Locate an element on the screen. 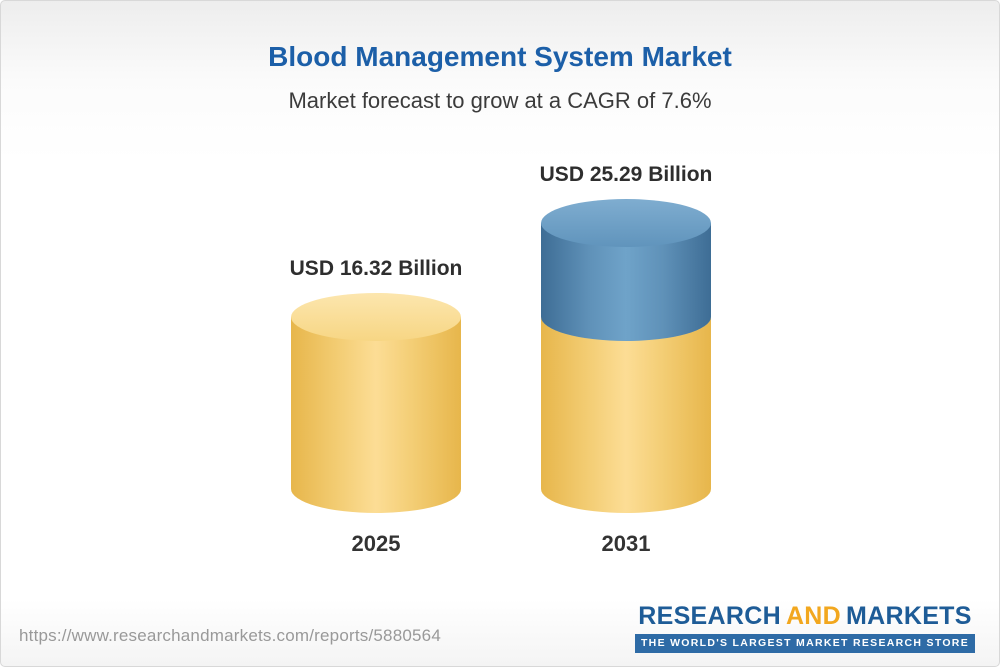 The width and height of the screenshot is (1000, 667). value-label-2025: USD 16.32 Billion is located at coordinates (376, 268).